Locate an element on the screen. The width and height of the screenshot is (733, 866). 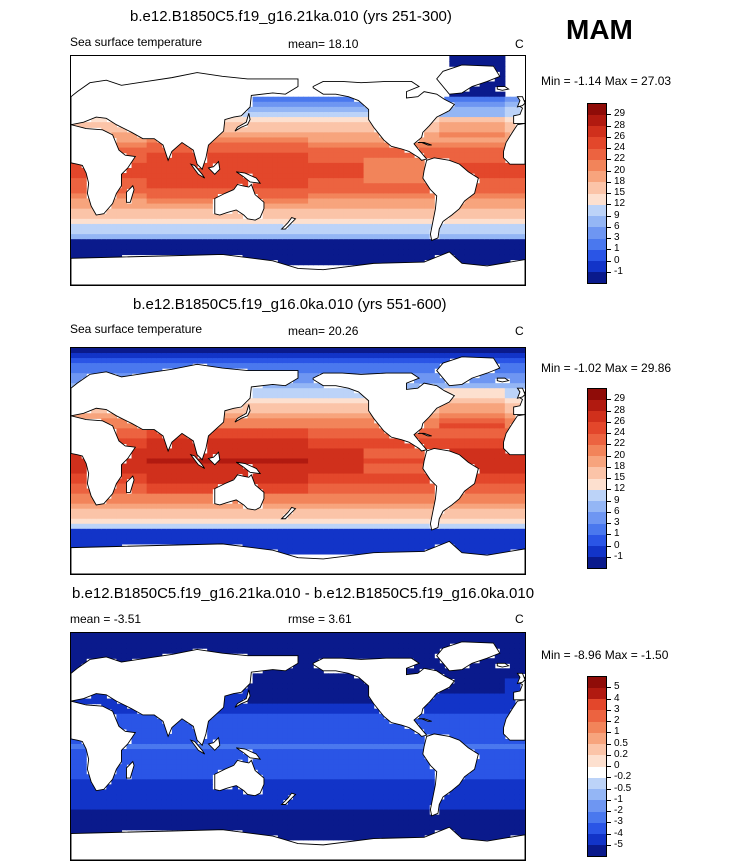
colorbar-tick-label: -2 is located at coordinates (618, 810).